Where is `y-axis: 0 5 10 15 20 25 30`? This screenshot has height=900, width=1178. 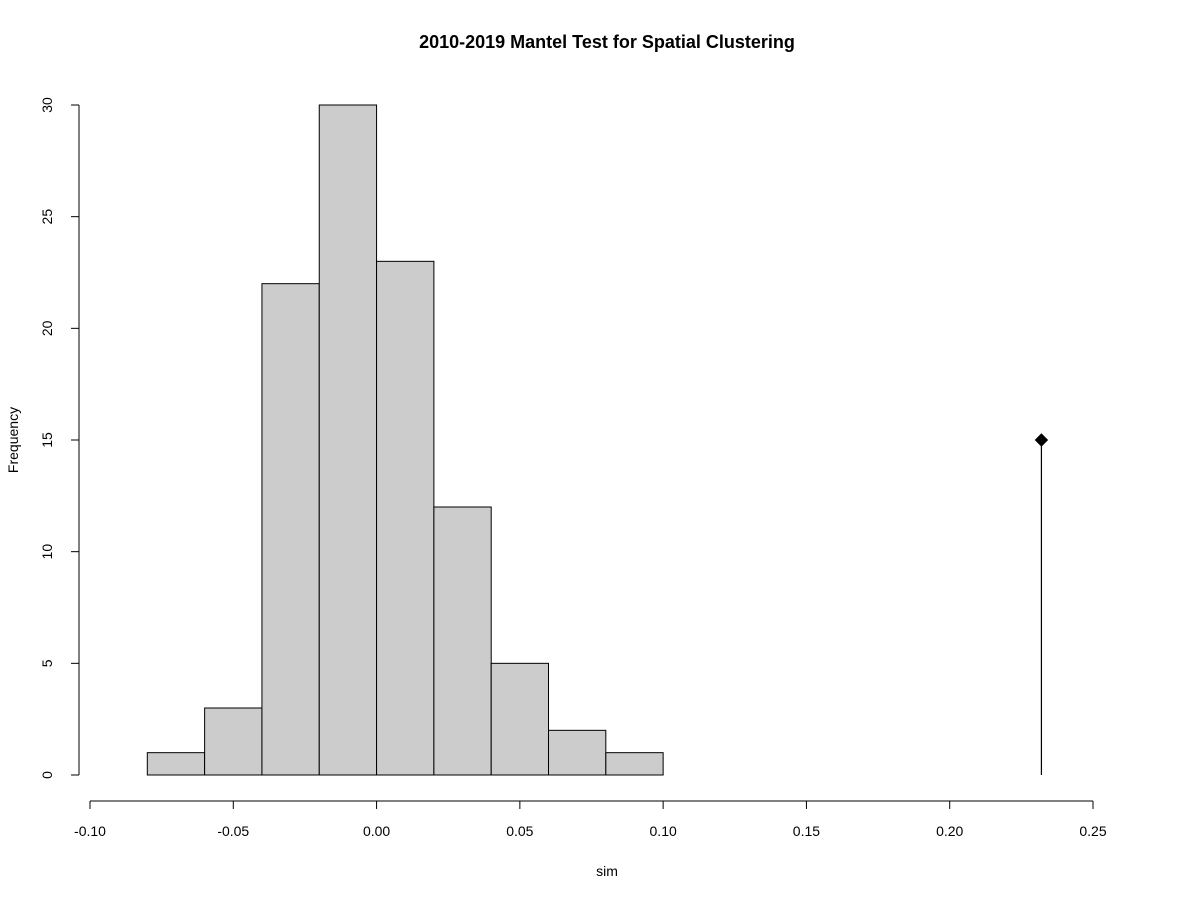 y-axis: 0 5 10 15 20 25 30 is located at coordinates (59, 438).